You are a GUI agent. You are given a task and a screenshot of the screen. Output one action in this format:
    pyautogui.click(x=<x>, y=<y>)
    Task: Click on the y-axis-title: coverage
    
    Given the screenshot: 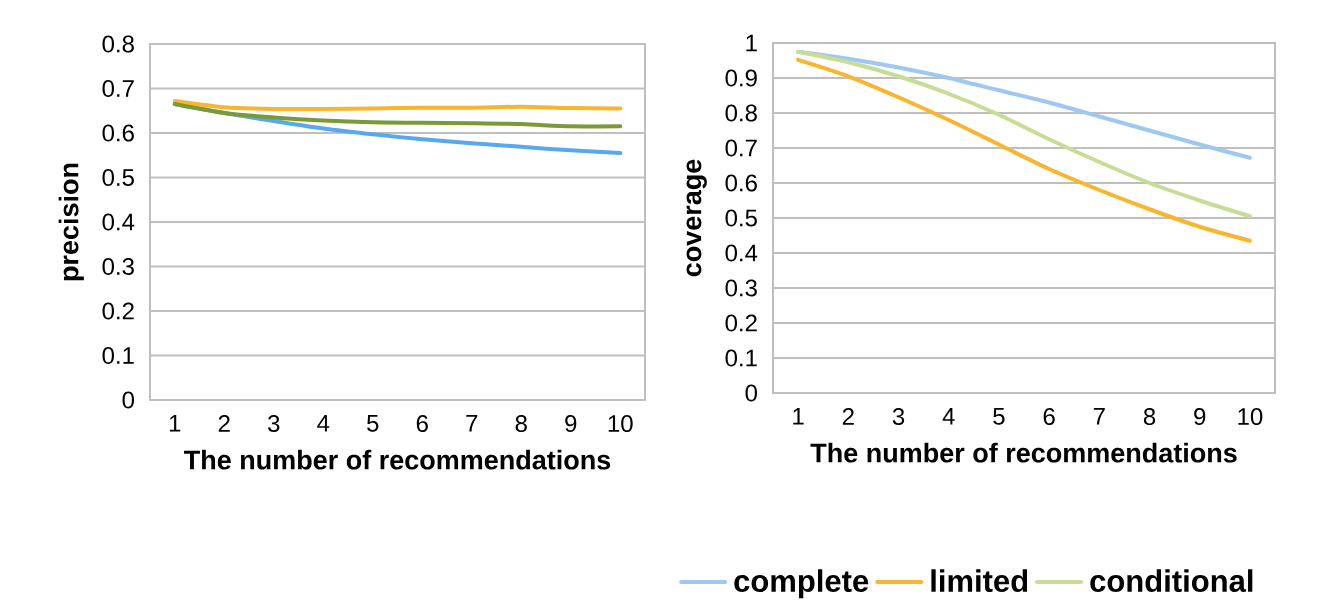 What is the action you would take?
    pyautogui.click(x=696, y=218)
    